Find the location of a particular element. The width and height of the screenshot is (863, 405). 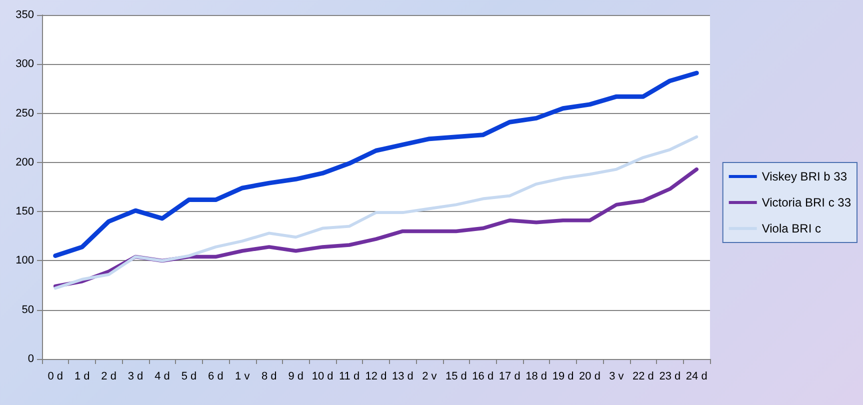

x-tick-label: 1 v is located at coordinates (242, 376).